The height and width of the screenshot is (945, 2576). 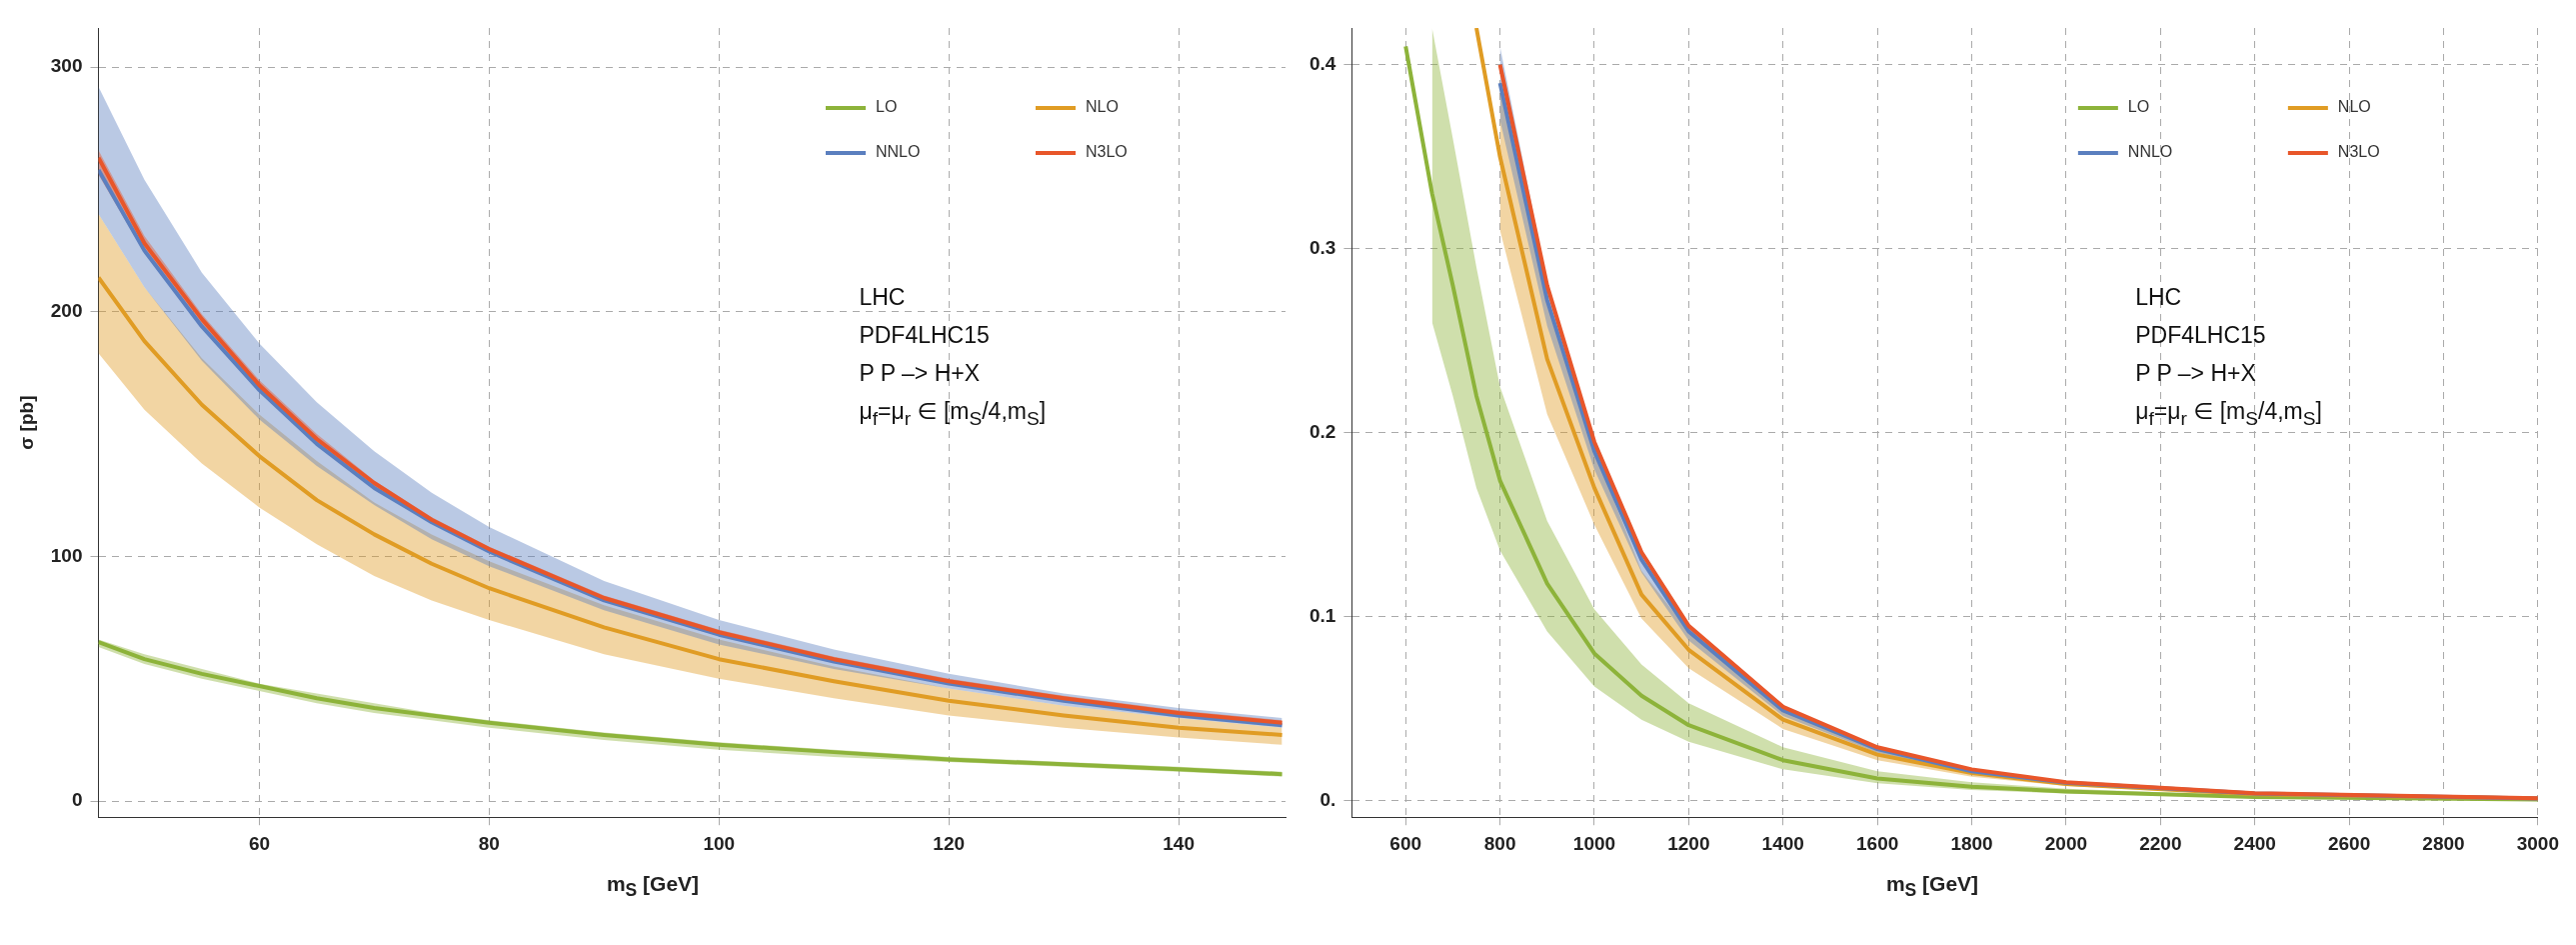 What do you see at coordinates (489, 843) in the screenshot?
I see `x-tick-label: 80` at bounding box center [489, 843].